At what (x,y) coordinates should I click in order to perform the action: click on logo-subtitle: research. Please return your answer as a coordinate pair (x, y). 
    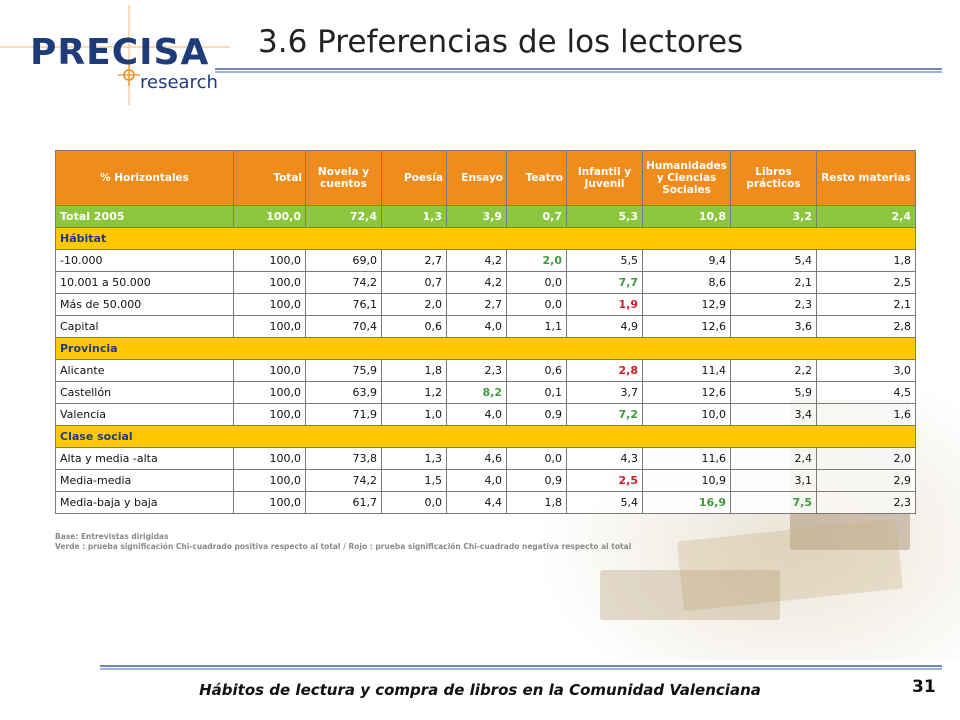
    Looking at the image, I should click on (179, 82).